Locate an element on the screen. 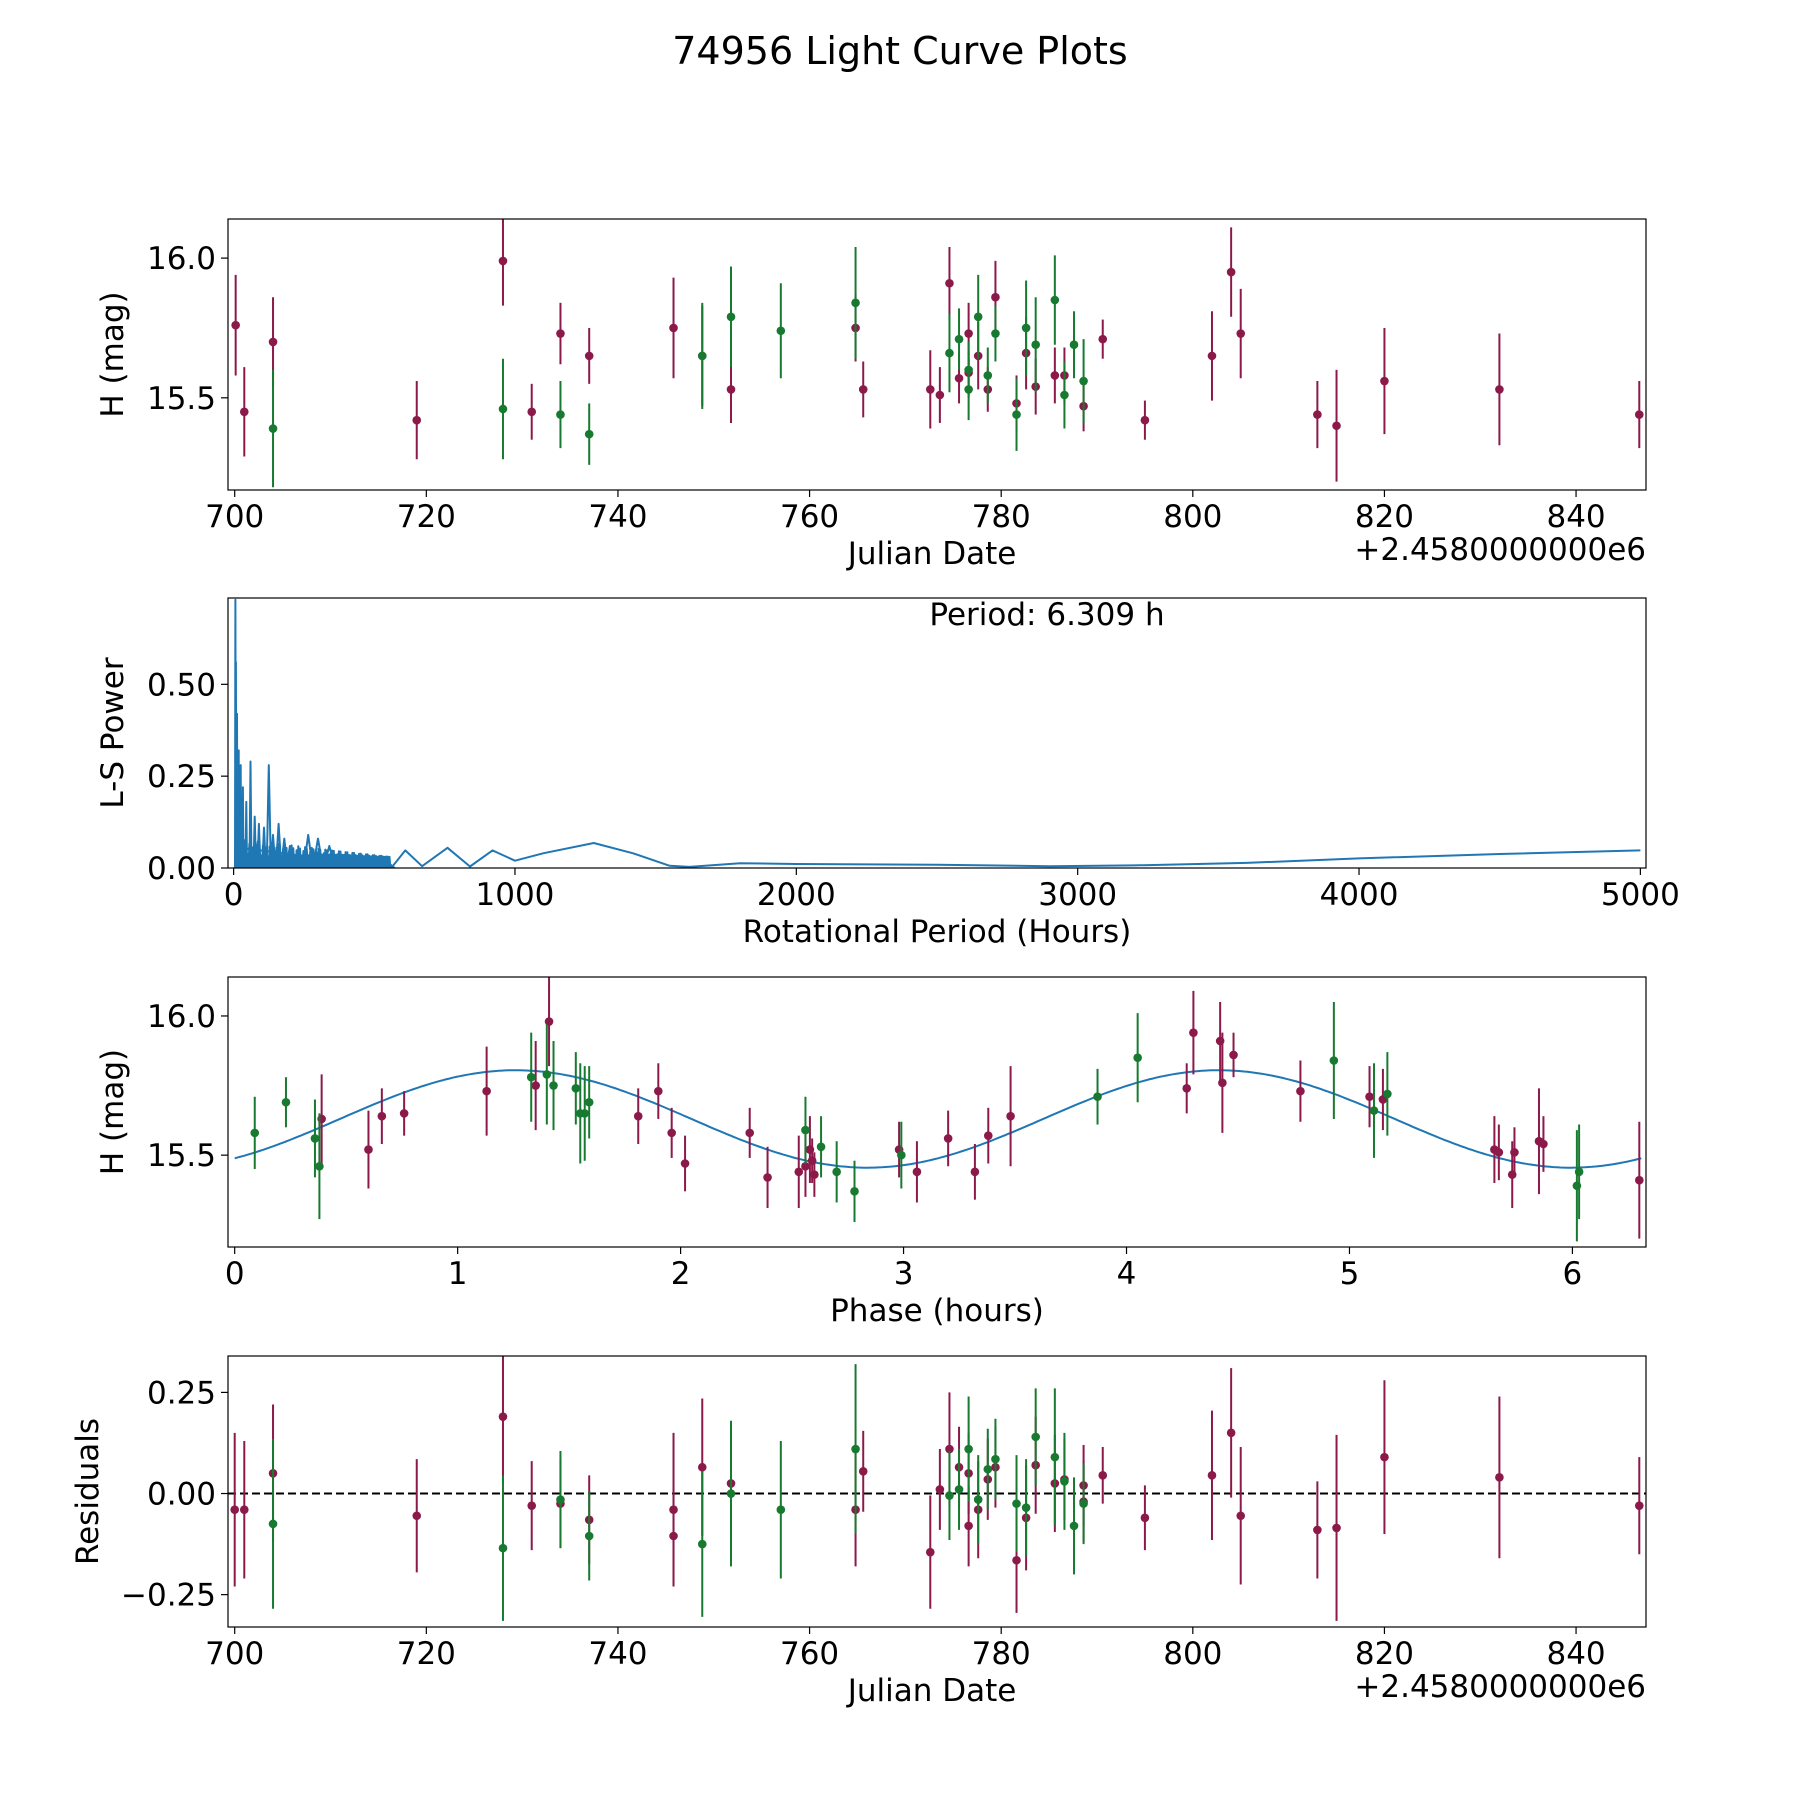 This screenshot has height=1800, width=1800. x-tick-label: 840 is located at coordinates (1575, 1654).